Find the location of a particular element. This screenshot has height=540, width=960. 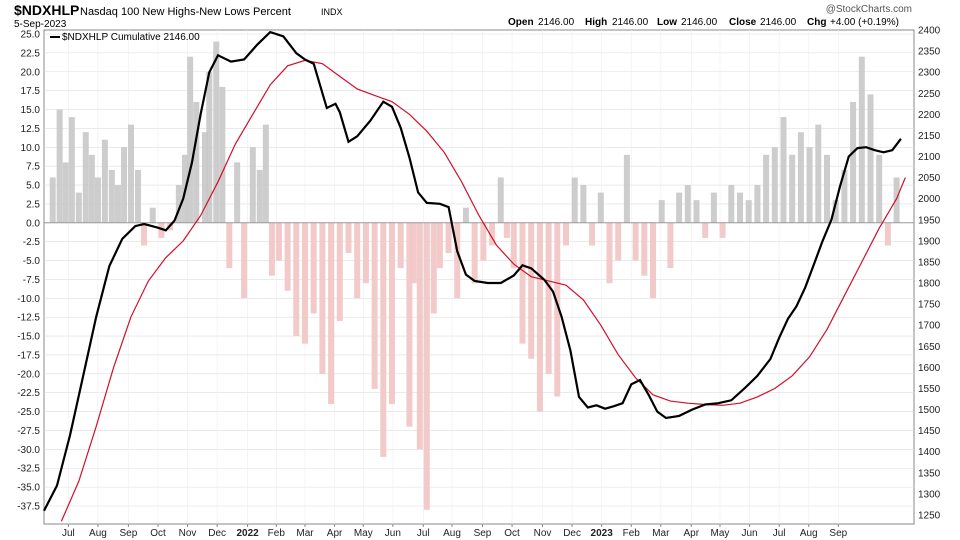

right-tick-label-9: 1950 is located at coordinates (929, 220).